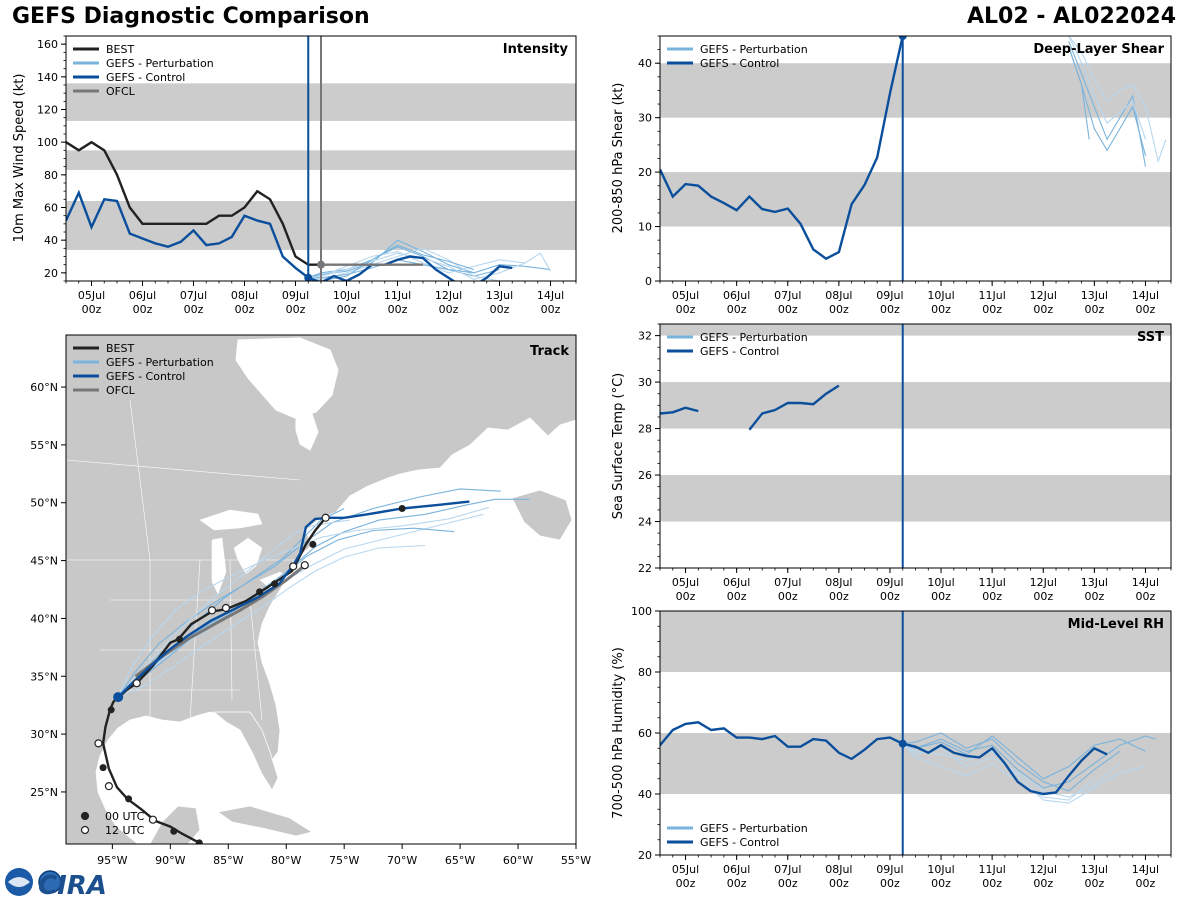  Describe the element at coordinates (645, 568) in the screenshot. I see `sst-ytick-label: 22` at that location.